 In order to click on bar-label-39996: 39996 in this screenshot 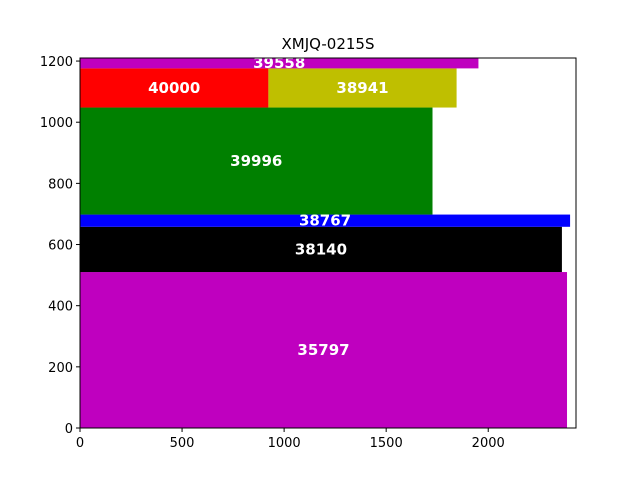, I will do `click(256, 161)`.